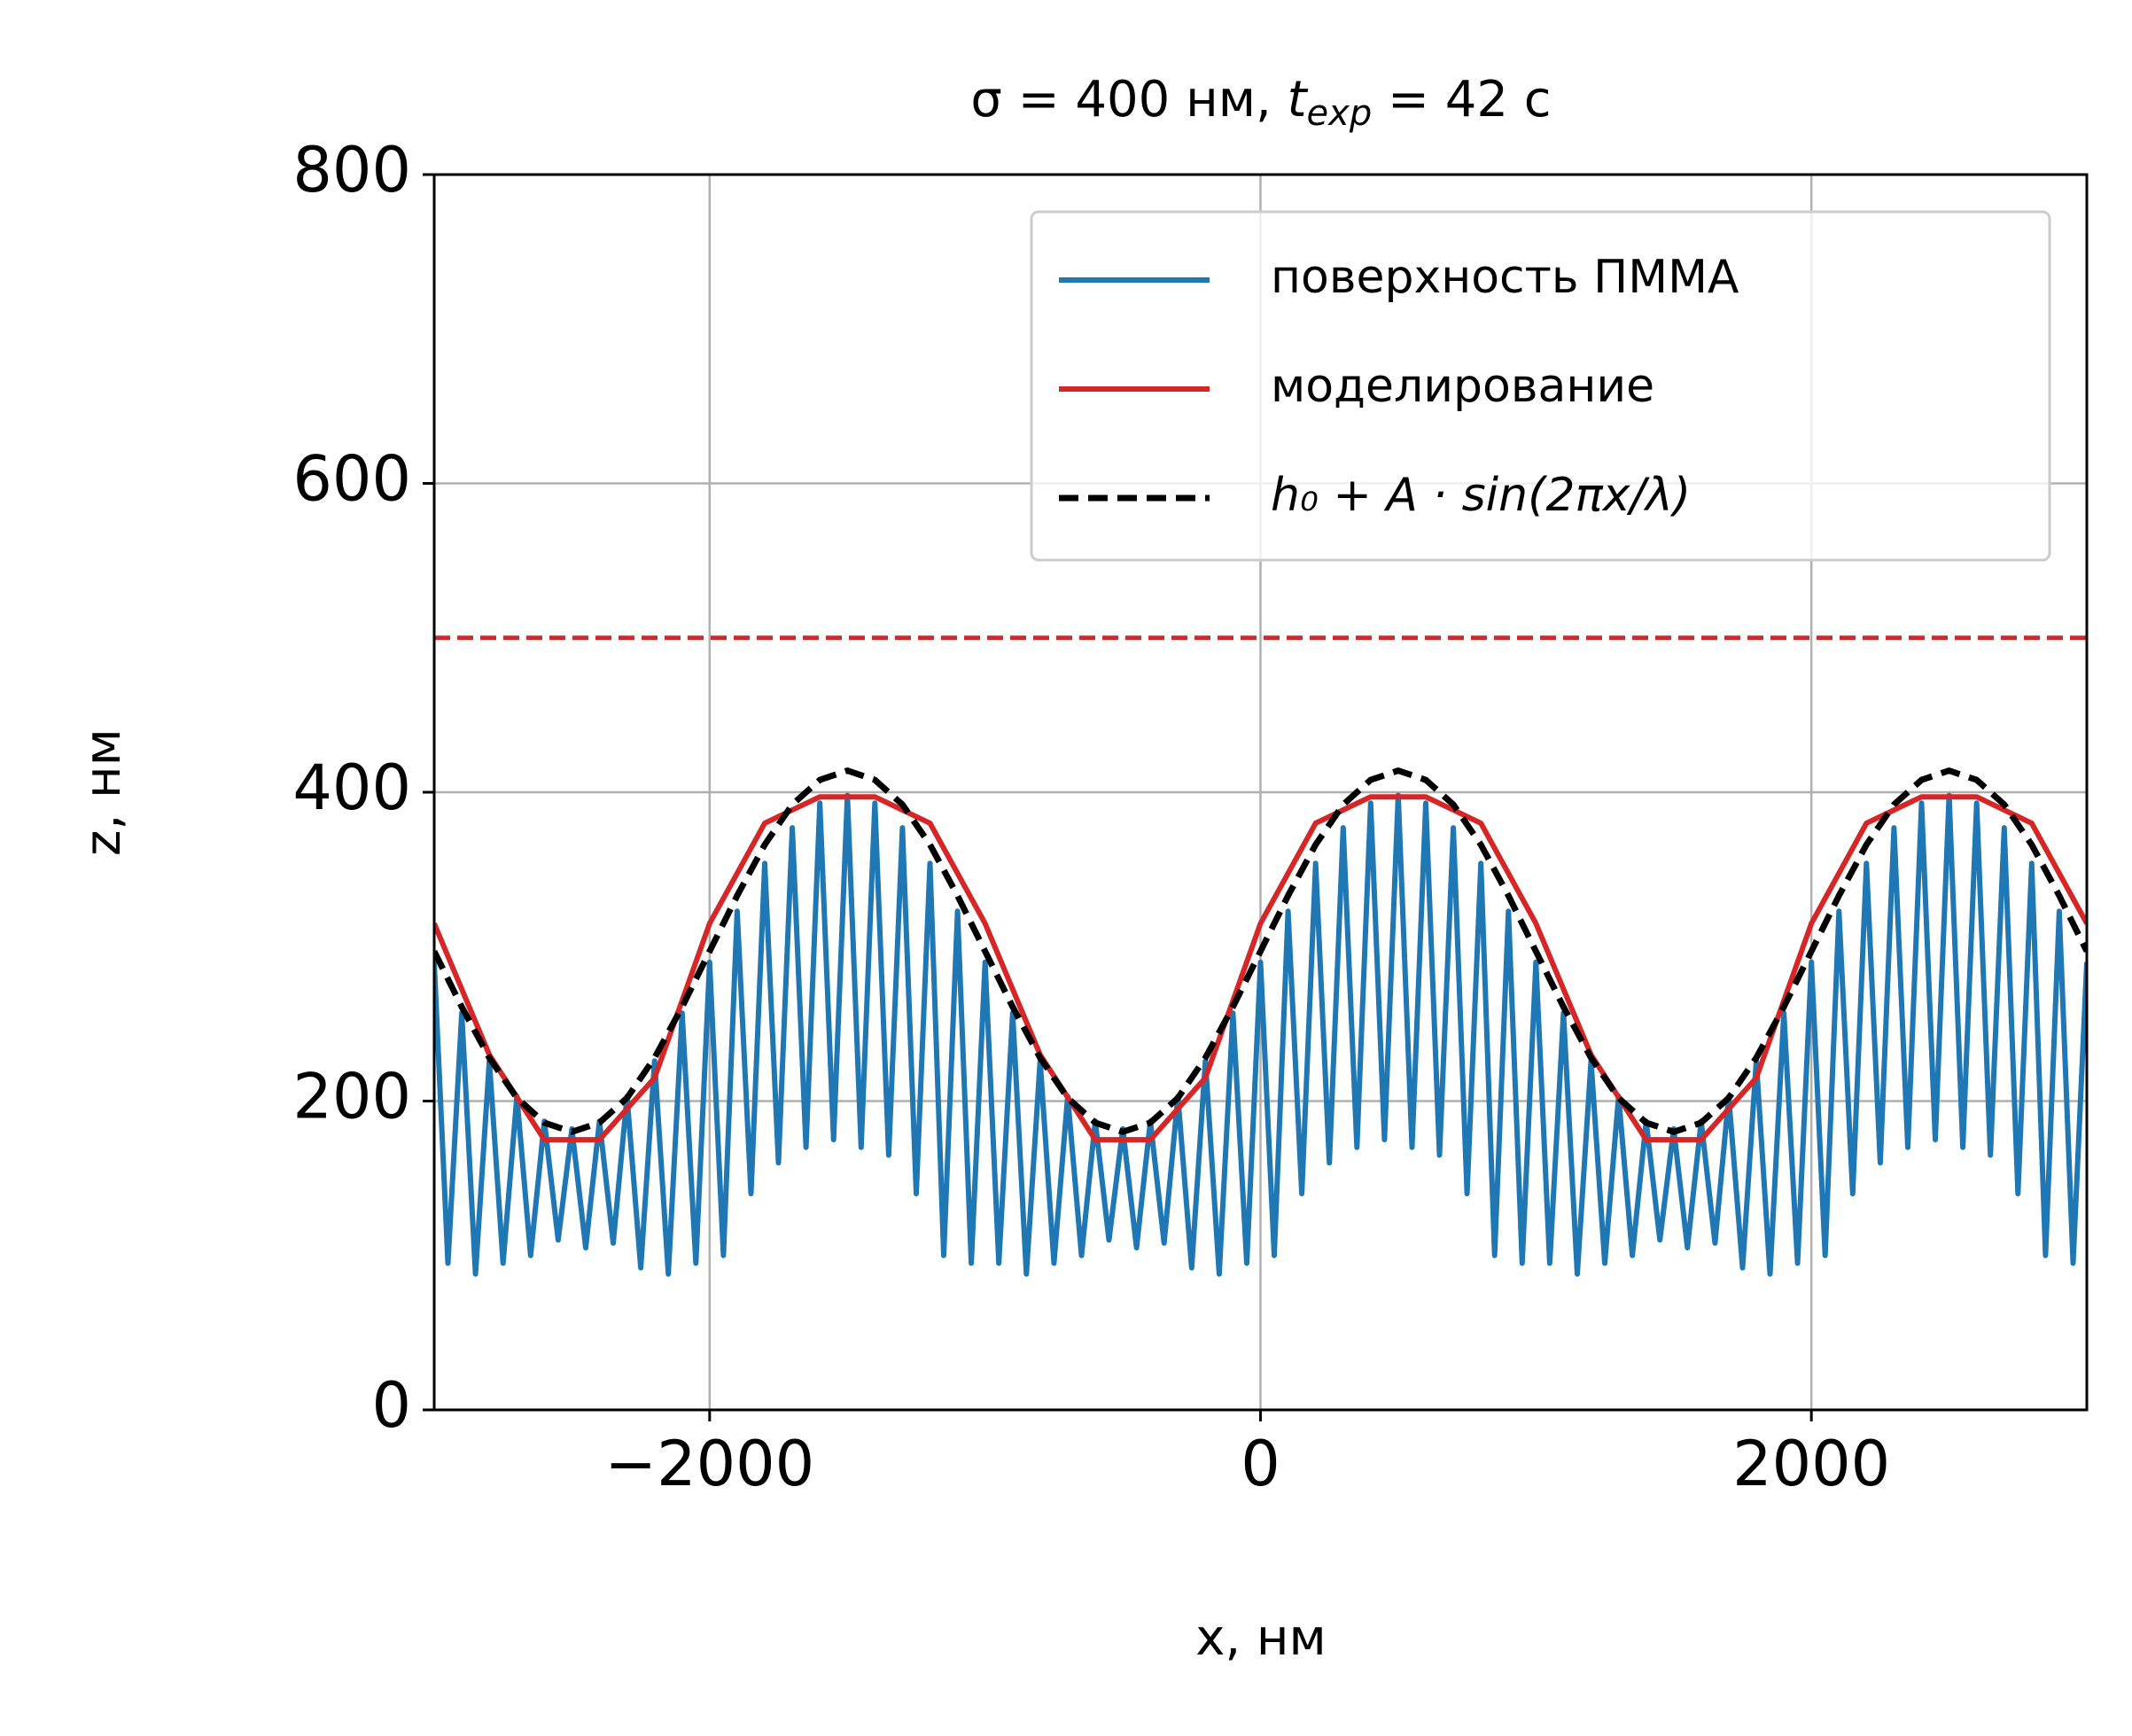 This screenshot has height=1736, width=2132. I want to click on x-tick-label: 2000, so click(1811, 1464).